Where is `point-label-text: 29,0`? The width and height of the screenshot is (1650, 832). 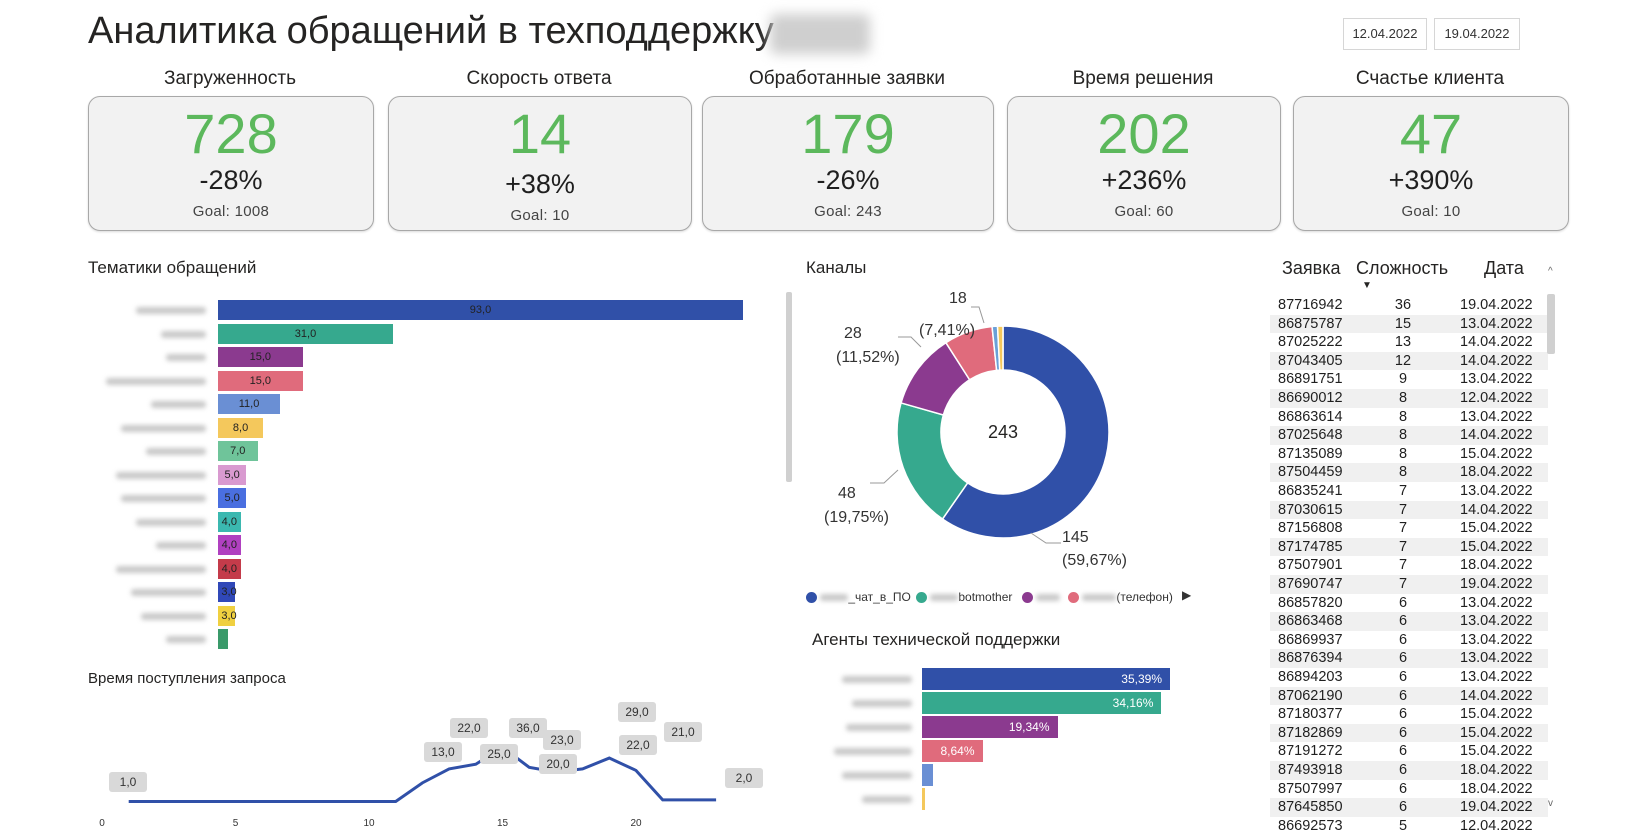
point-label-text: 29,0 is located at coordinates (637, 712).